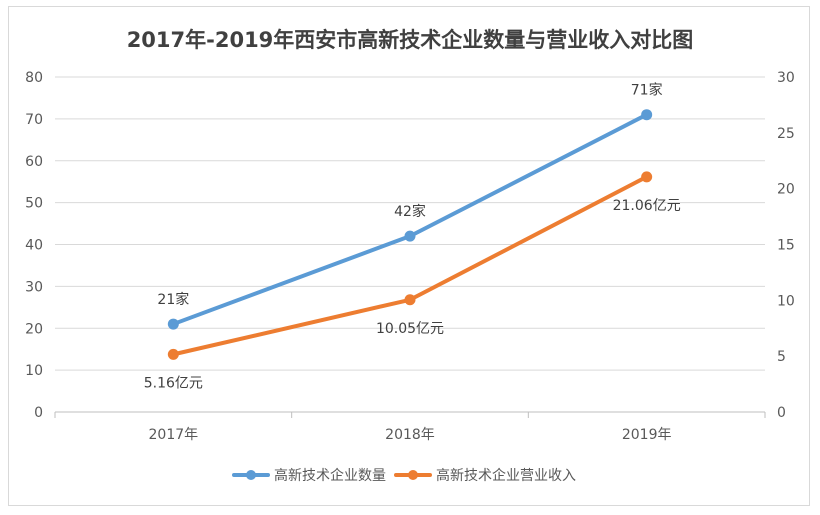 This screenshot has height=515, width=820. What do you see at coordinates (330, 475) in the screenshot?
I see `legend-label: 高新技术企业数量` at bounding box center [330, 475].